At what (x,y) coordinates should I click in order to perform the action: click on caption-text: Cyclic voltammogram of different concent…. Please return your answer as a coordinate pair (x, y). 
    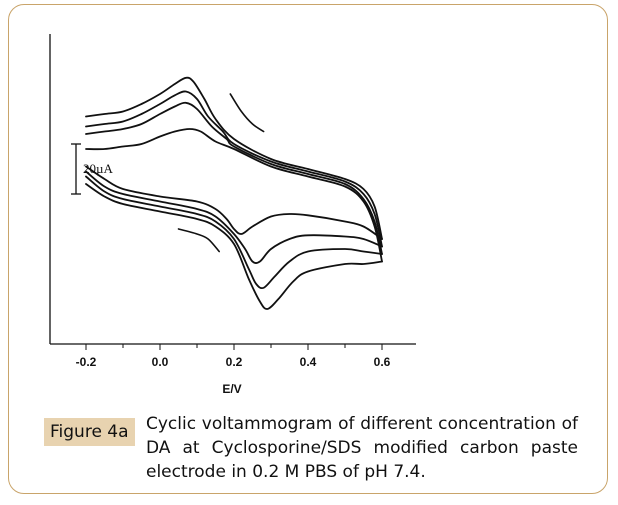
    Looking at the image, I should click on (362, 448).